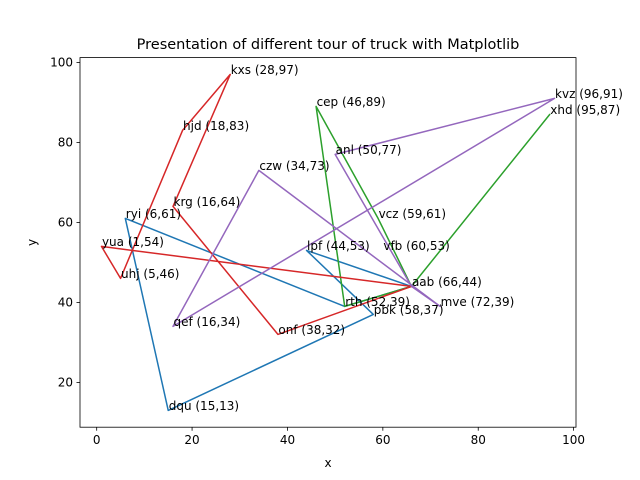 The height and width of the screenshot is (480, 640). What do you see at coordinates (377, 302) in the screenshot?
I see `point-label-rth: rth (52,39)` at bounding box center [377, 302].